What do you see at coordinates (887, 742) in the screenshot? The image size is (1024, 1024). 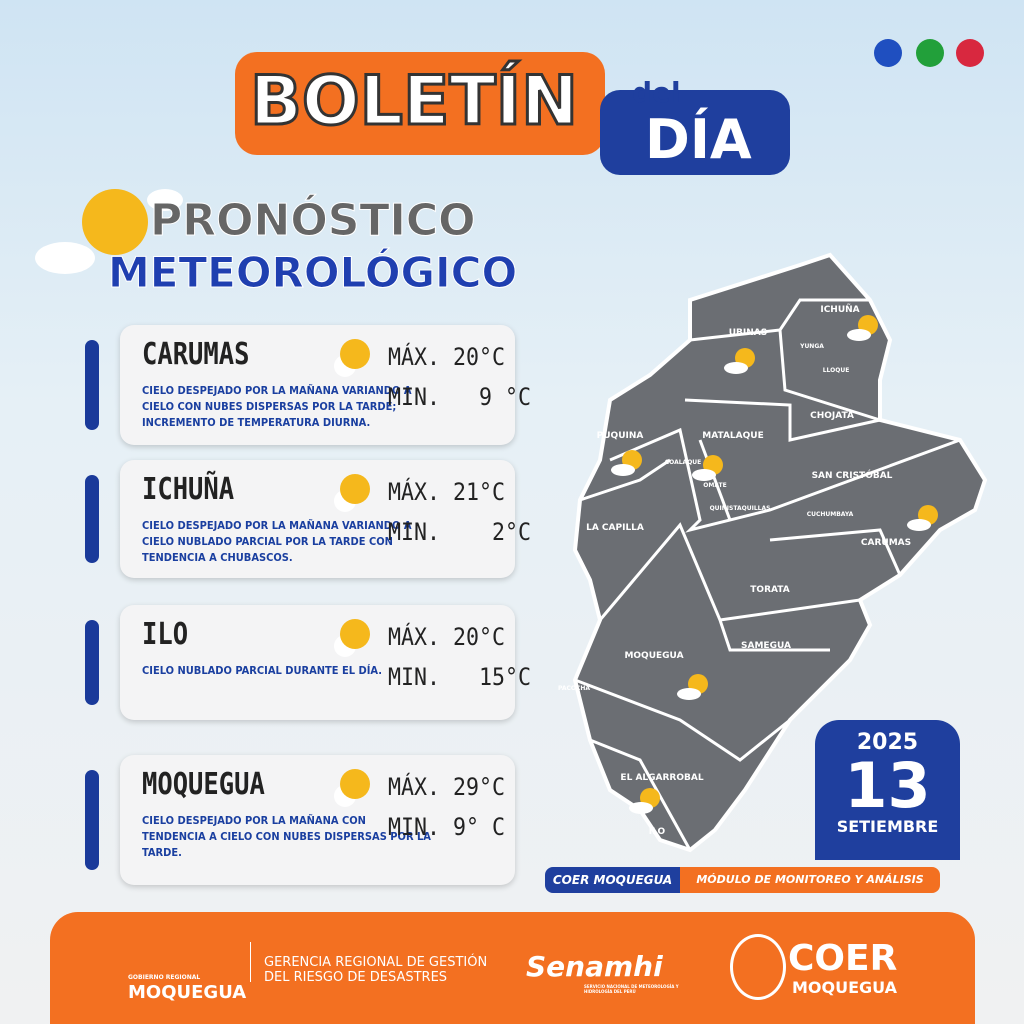 I see `date-year: 2025` at bounding box center [887, 742].